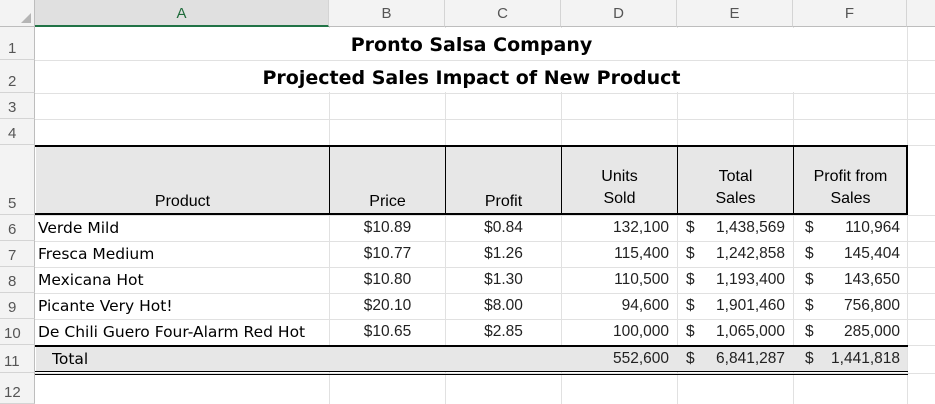  I want to click on cell-units: 115,400, so click(641, 253).